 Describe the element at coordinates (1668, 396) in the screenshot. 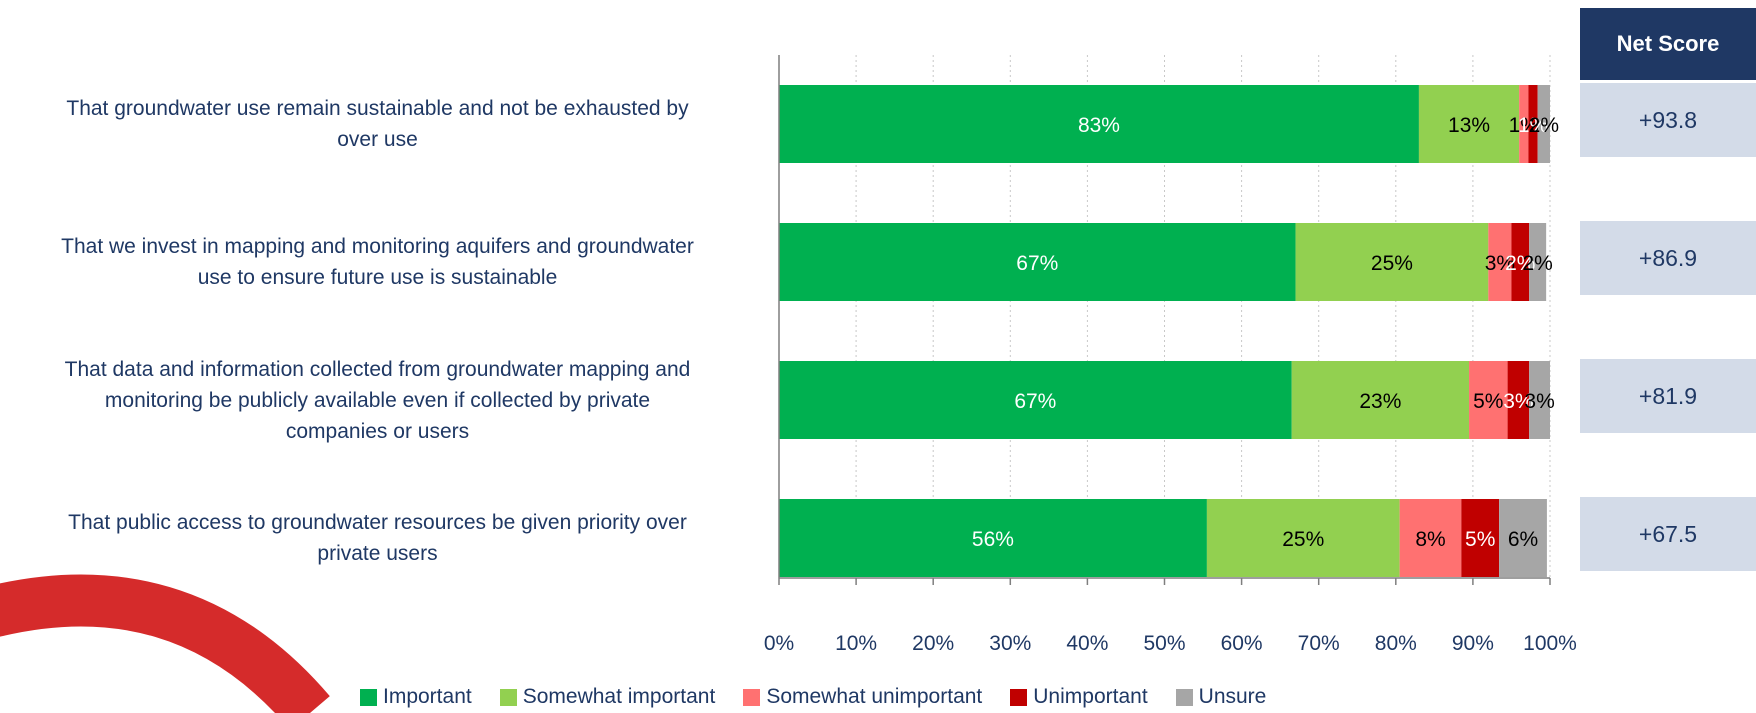

I see `net-score-value: +81.9` at that location.